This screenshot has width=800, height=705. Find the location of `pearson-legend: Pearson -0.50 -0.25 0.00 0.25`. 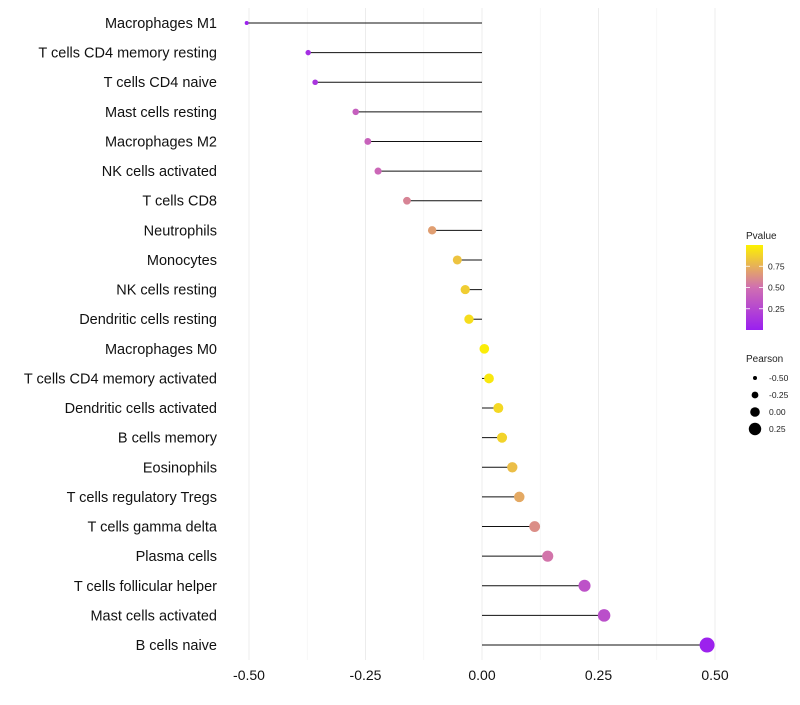

pearson-legend: Pearson -0.50 -0.25 0.00 0.25 is located at coordinates (767, 395).